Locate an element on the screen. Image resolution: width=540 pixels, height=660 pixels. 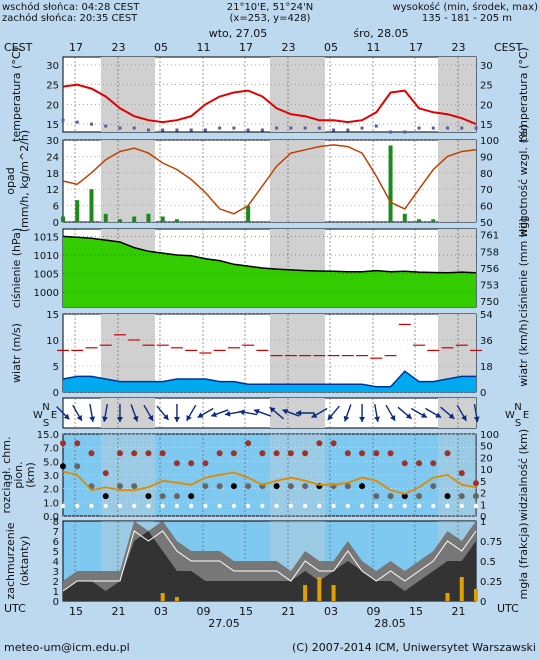
humidity-line is located at coordinates (269, 179).